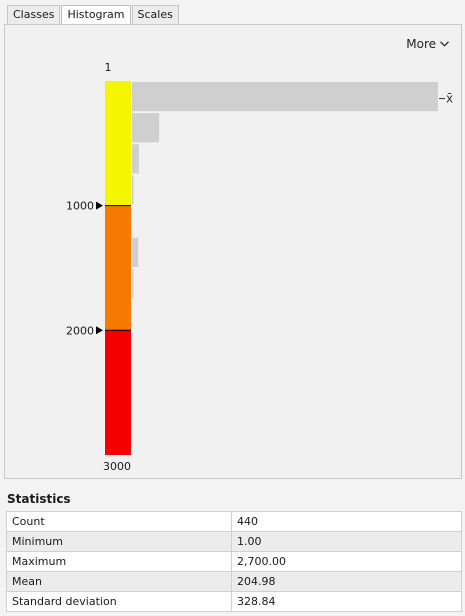  Describe the element at coordinates (346, 581) in the screenshot. I see `statistic-value: 204.98` at that location.